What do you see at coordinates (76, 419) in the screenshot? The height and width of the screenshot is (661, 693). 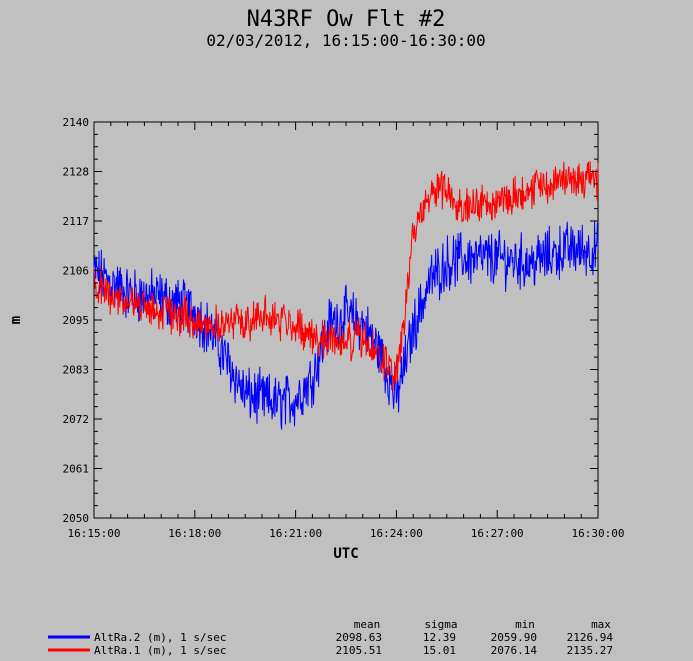 I see `y-tick-label: 2072` at bounding box center [76, 419].